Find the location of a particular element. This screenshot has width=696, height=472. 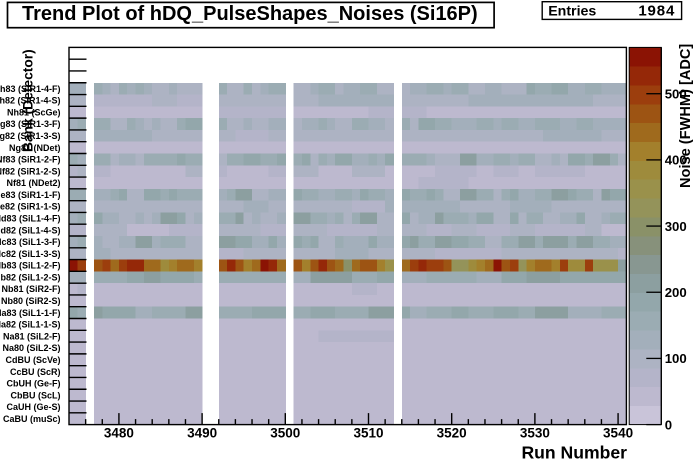

svg-text: Na80 (SiL2-S) is located at coordinates (31, 348).